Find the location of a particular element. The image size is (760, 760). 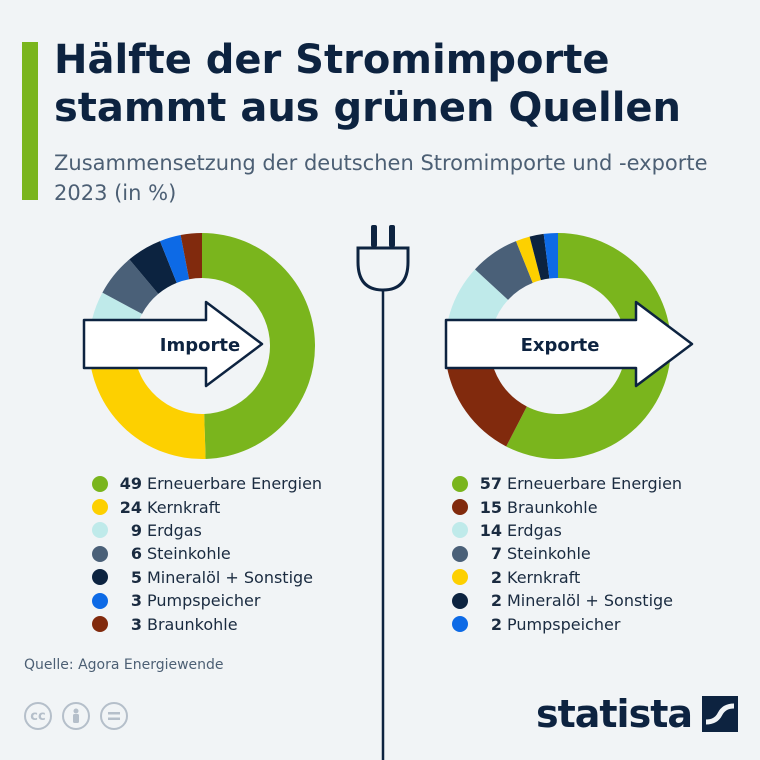

arrow-label: Exporte is located at coordinates (560, 345).